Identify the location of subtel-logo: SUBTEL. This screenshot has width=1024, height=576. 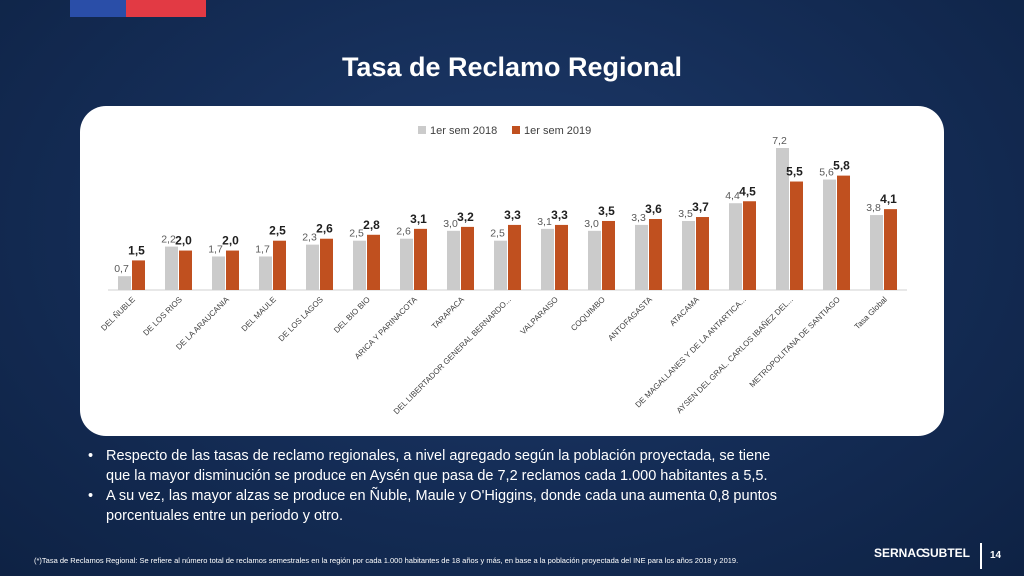
(946, 553).